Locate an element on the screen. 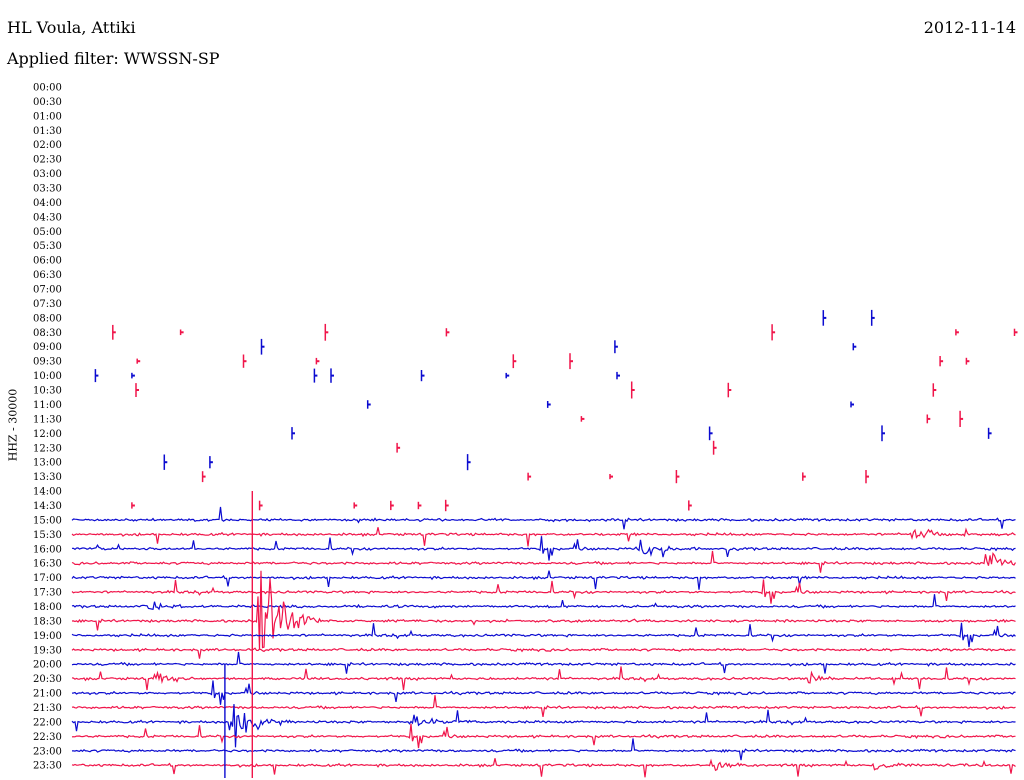 This screenshot has height=780, width=1024. row-label-1900: 19:00 is located at coordinates (47, 636).